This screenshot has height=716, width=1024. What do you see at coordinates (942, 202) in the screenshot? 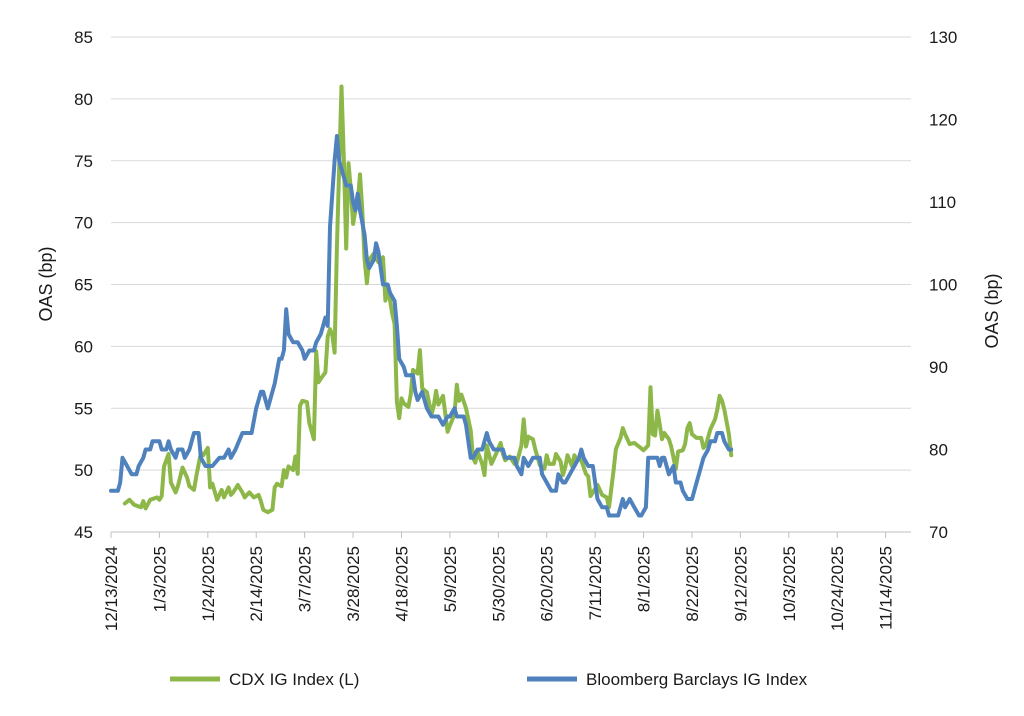
I see `right-tick-label: 110` at bounding box center [942, 202].